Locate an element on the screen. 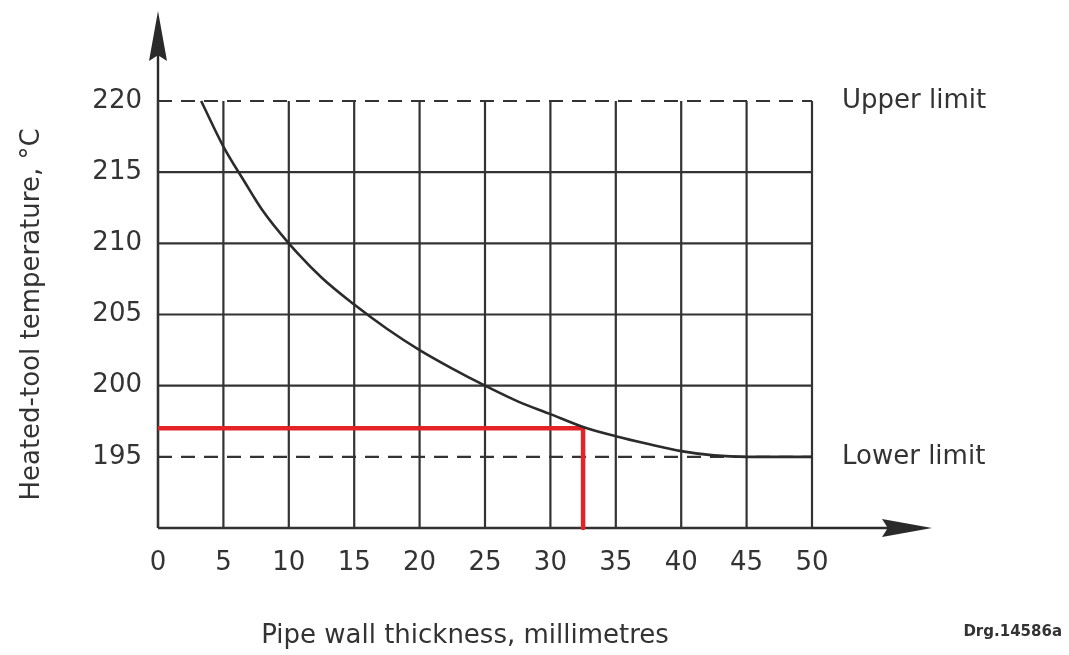 This screenshot has width=1069, height=655. y-tick-label: 210 is located at coordinates (117, 241).